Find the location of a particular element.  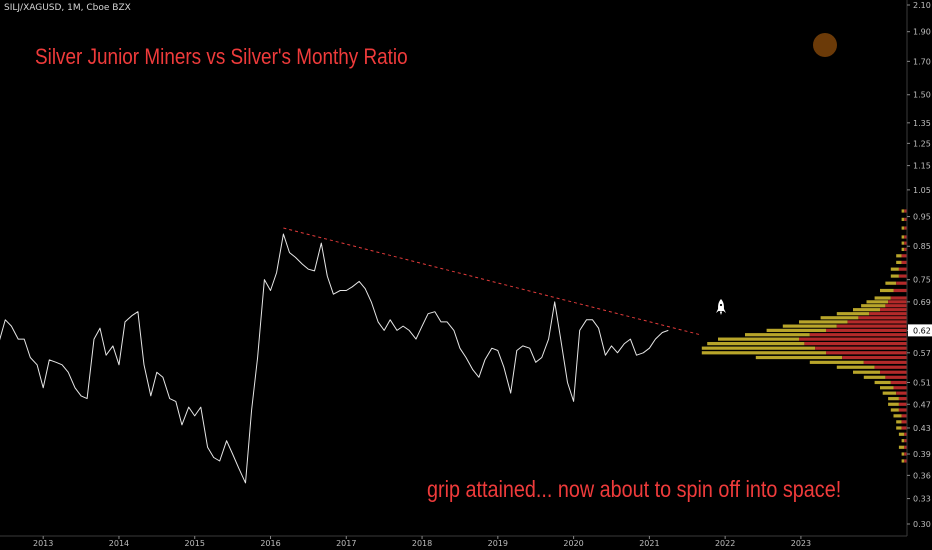

y-tick-label: 2.10 is located at coordinates (922, 5).